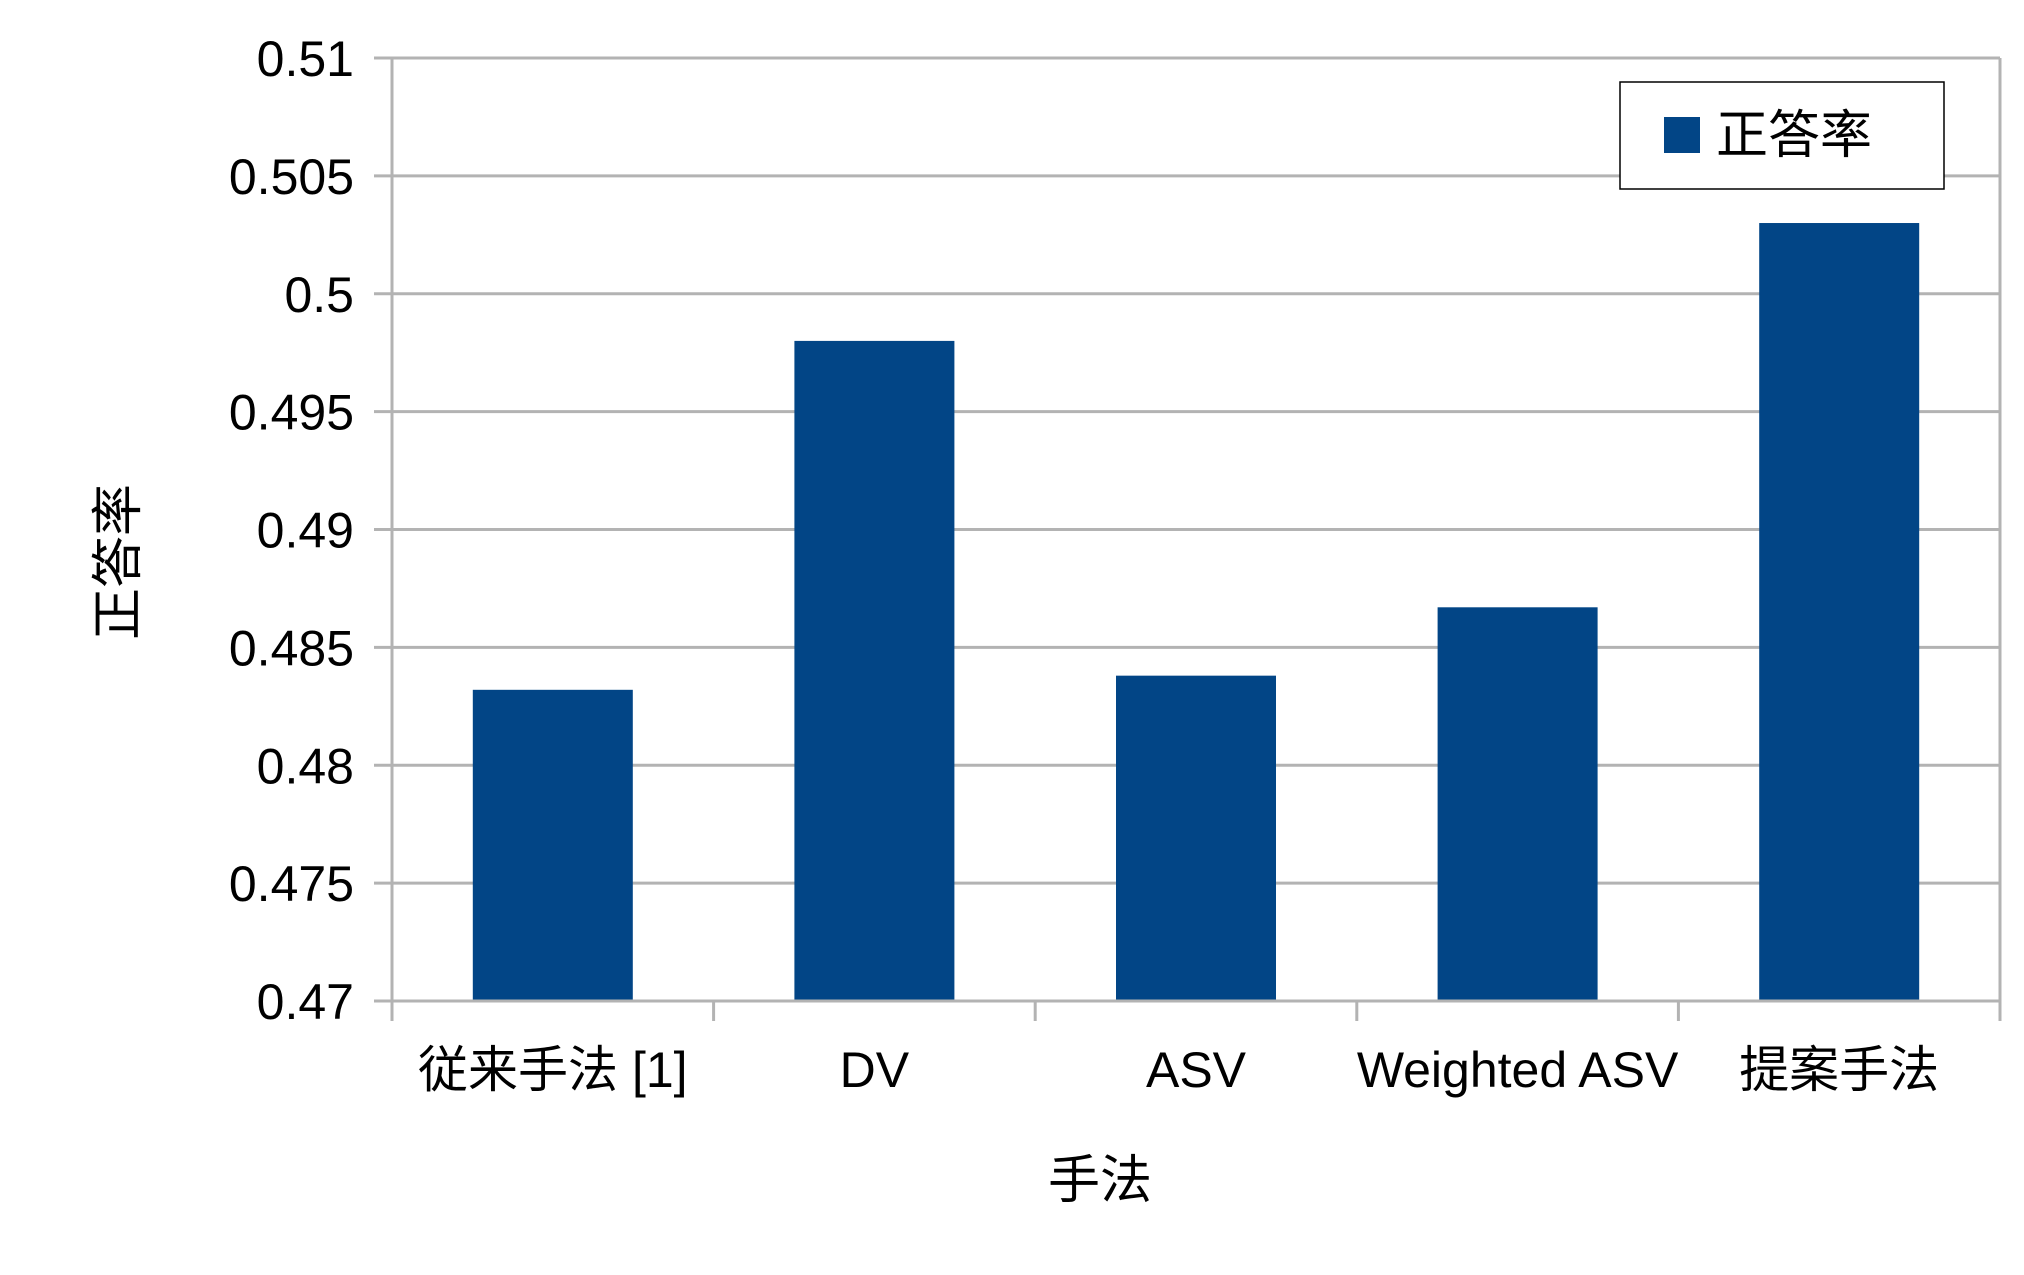  Describe the element at coordinates (305, 1002) in the screenshot. I see `y-tick-label: 0.47` at that location.